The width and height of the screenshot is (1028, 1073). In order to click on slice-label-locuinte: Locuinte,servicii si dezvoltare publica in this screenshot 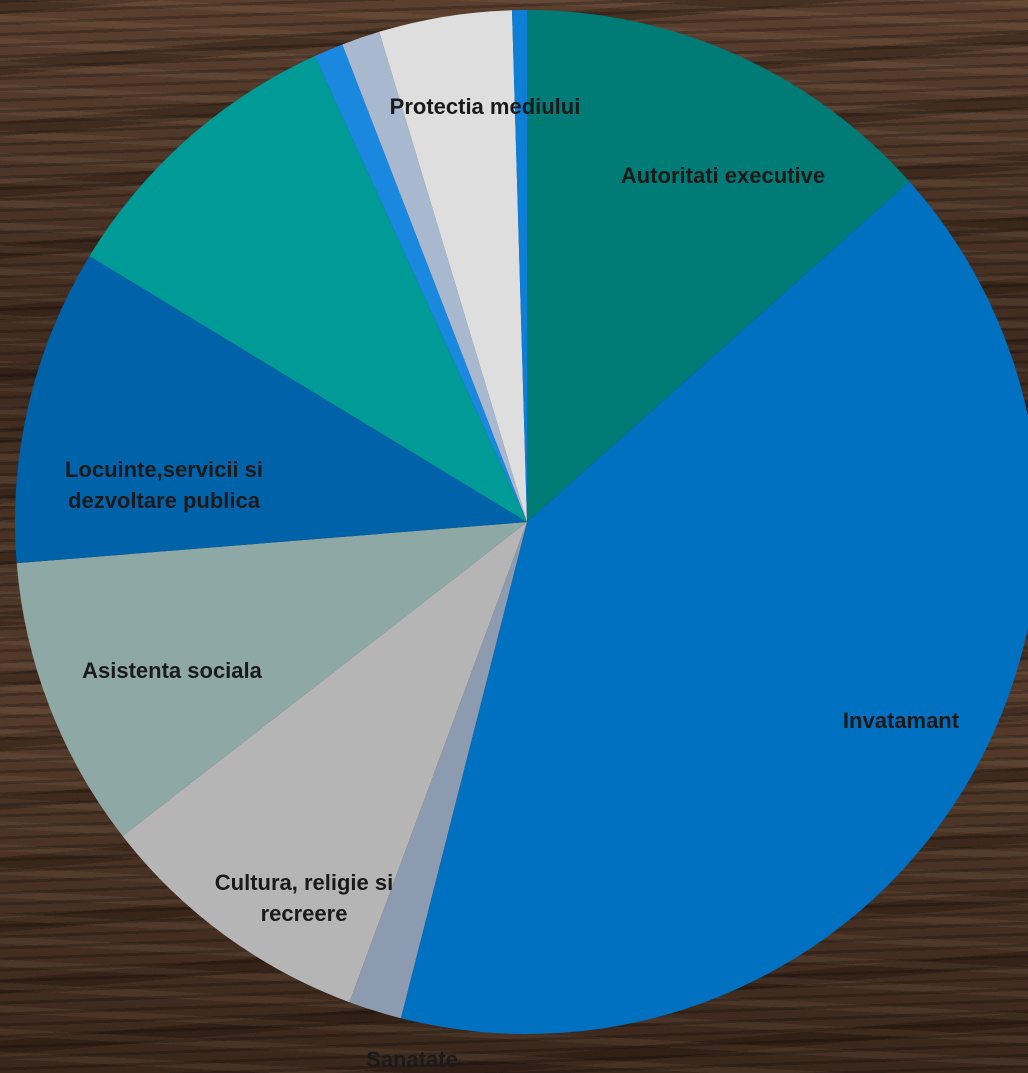, I will do `click(164, 485)`.